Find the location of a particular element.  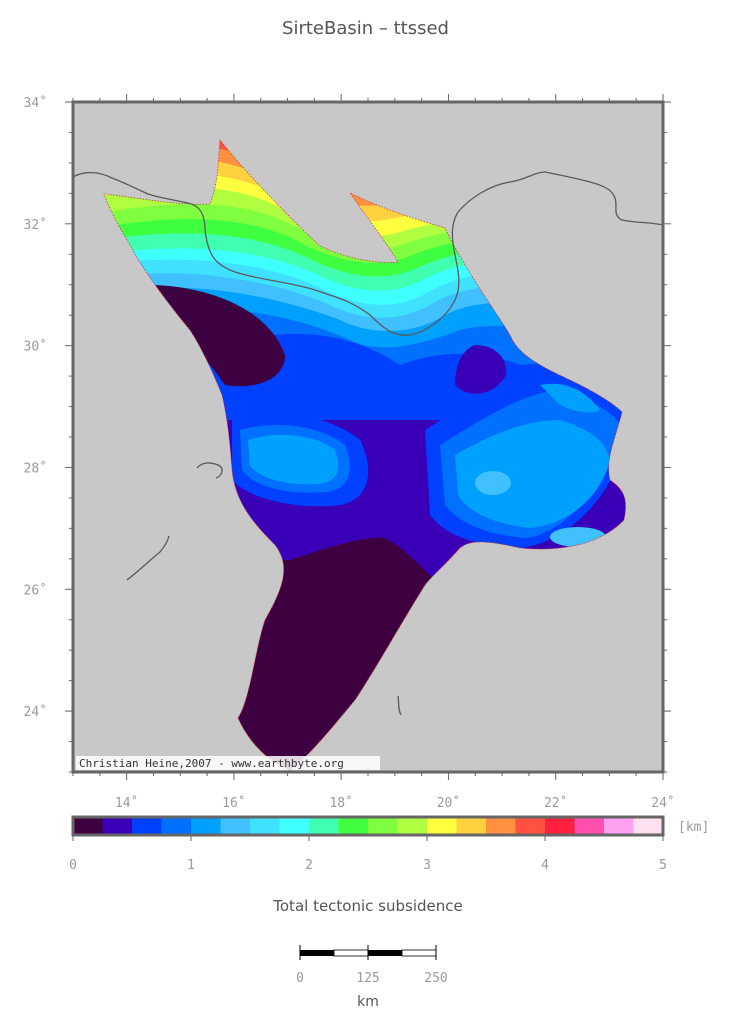

lon-tick-label: 14˚ is located at coordinates (126, 803).